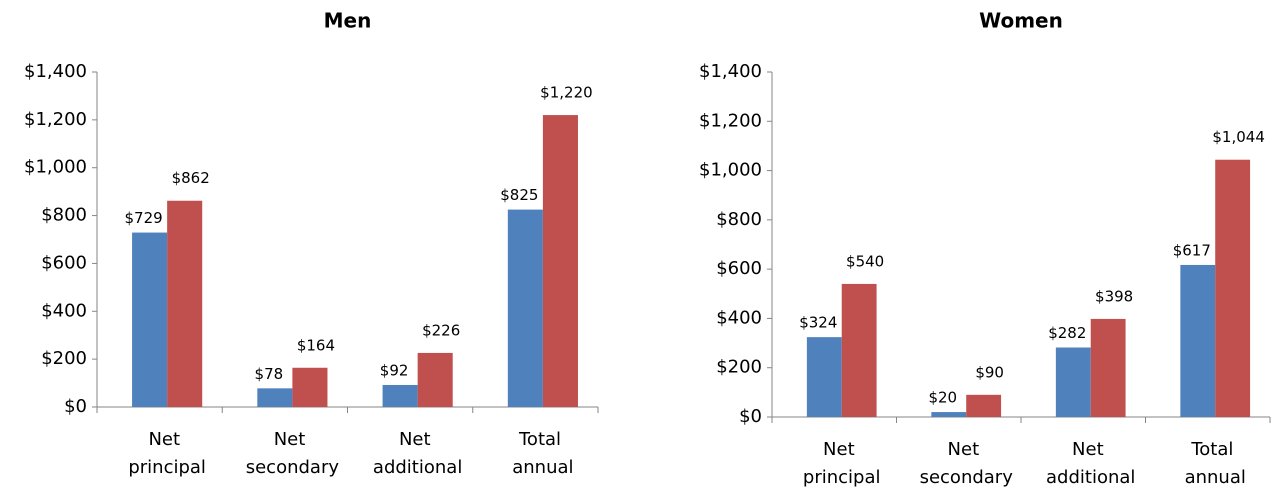  I want to click on value-label: $226, so click(441, 330).